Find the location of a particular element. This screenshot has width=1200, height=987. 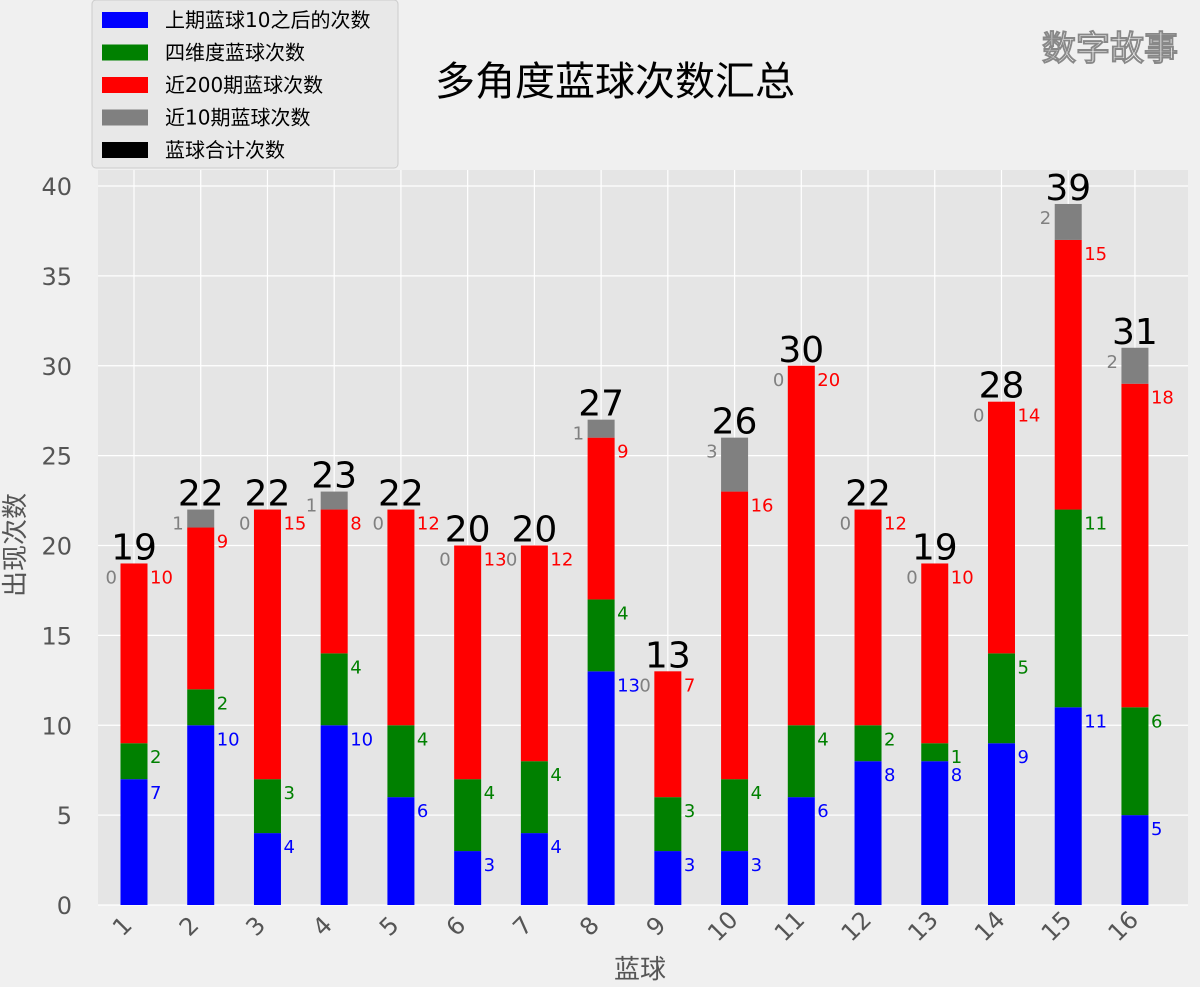

data-label: 10 is located at coordinates (962, 577).